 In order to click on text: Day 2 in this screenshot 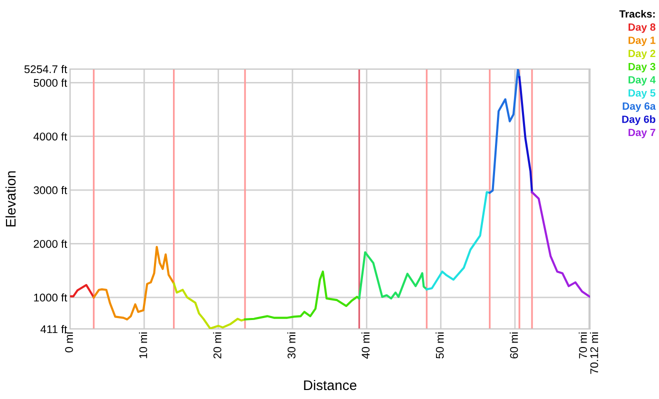, I will do `click(642, 55)`.